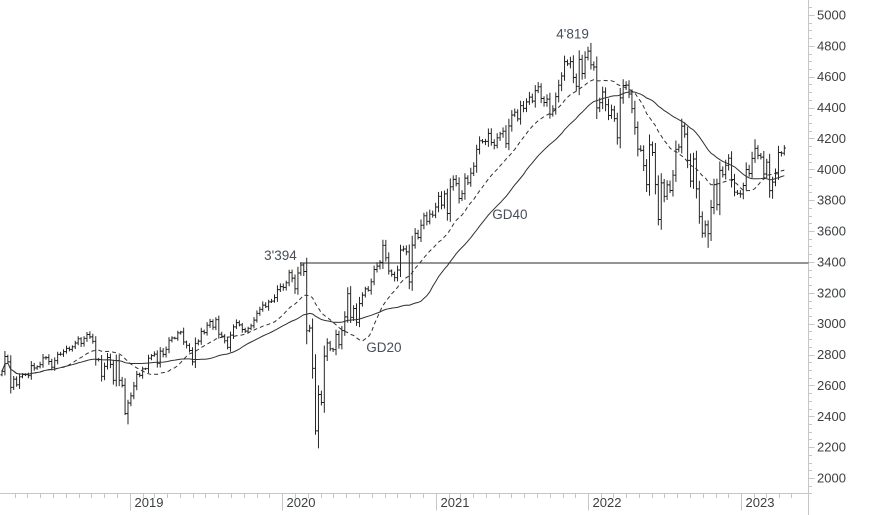  What do you see at coordinates (831, 323) in the screenshot?
I see `y-tick-label: 3000` at bounding box center [831, 323].